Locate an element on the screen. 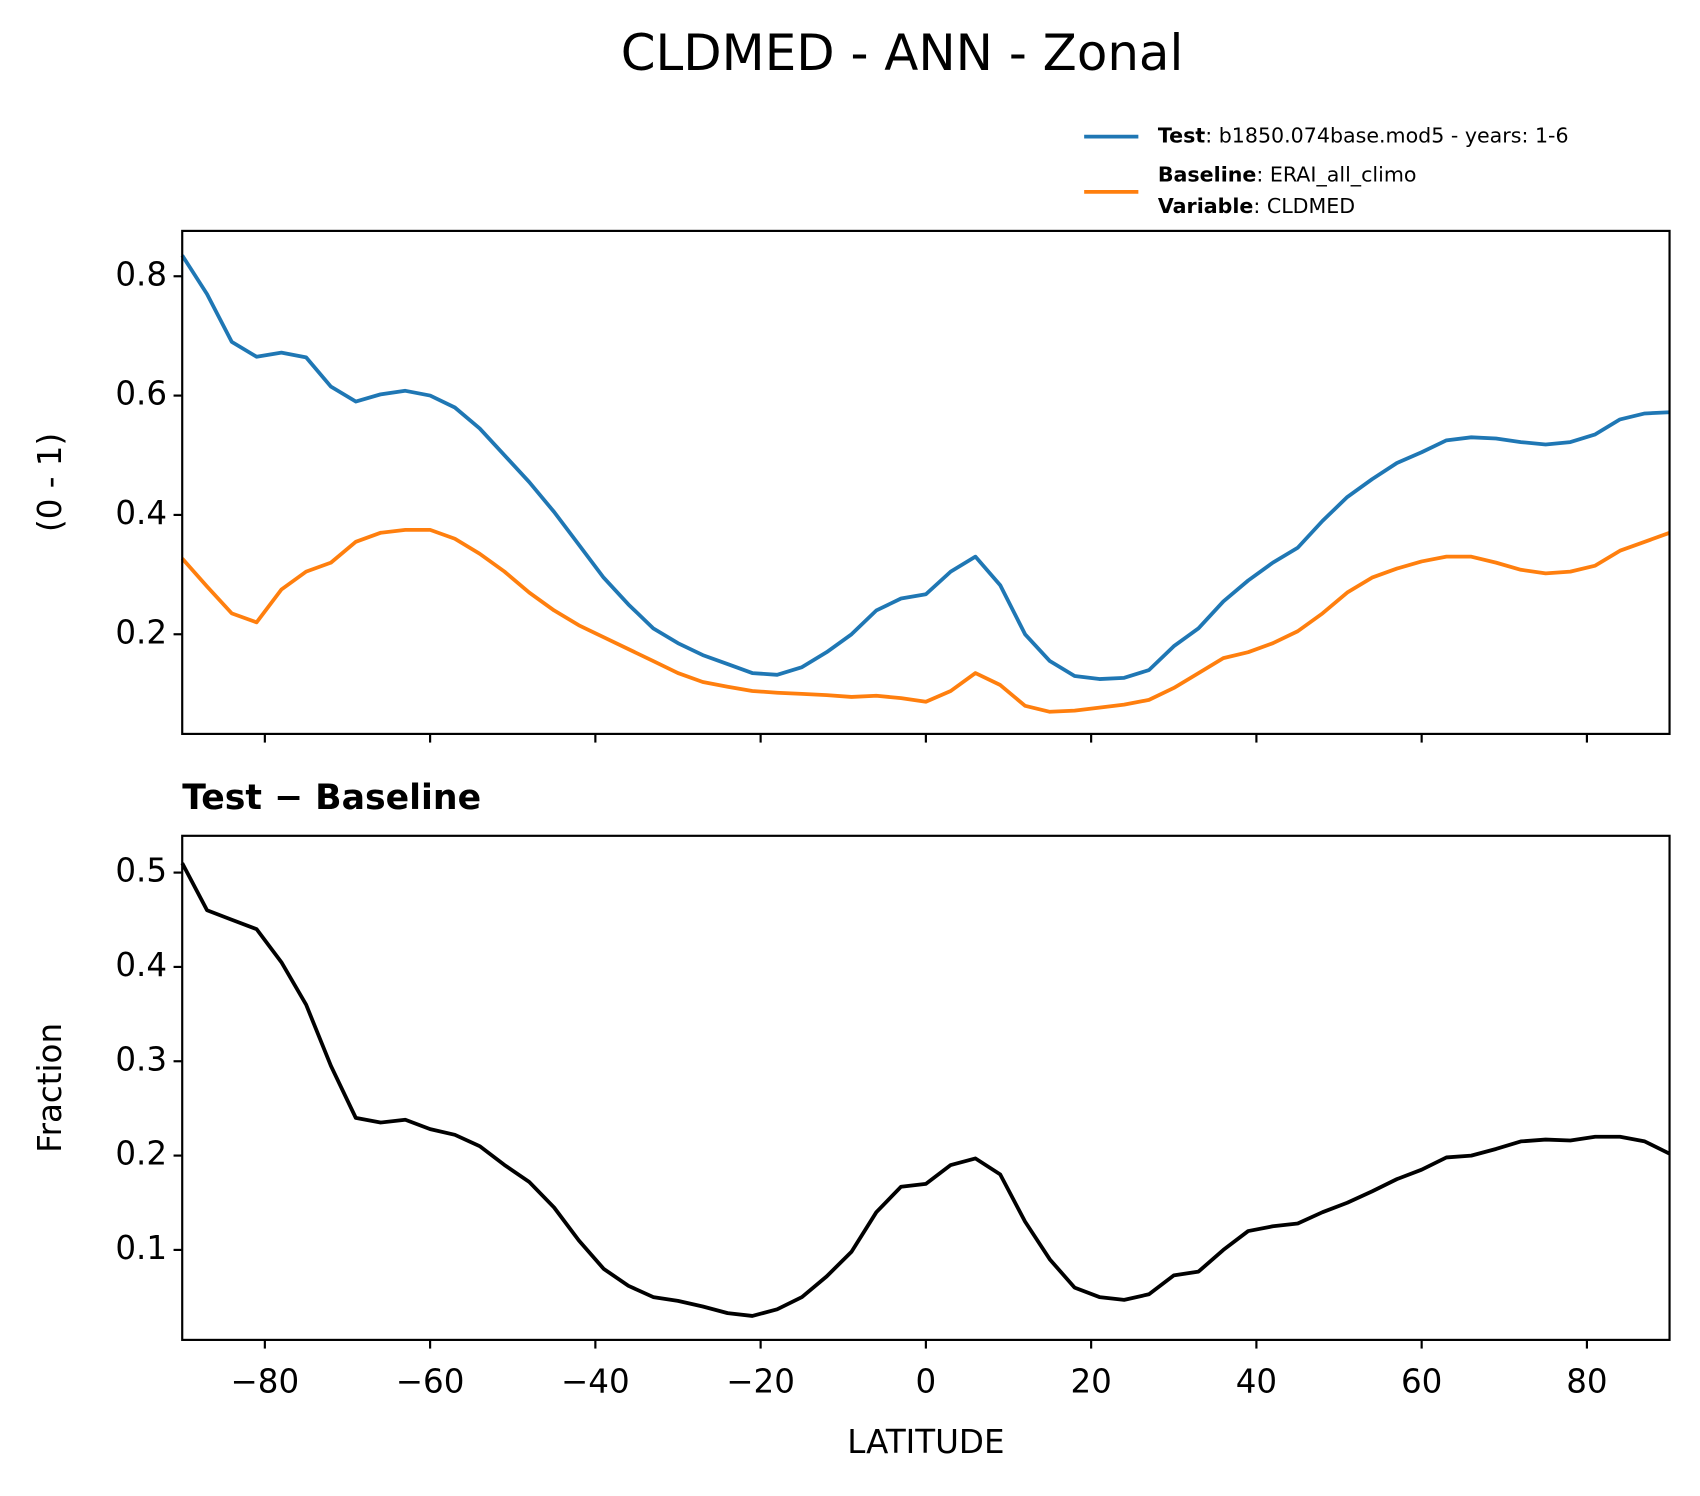  panel-title: Test − Baseline is located at coordinates (331, 798).